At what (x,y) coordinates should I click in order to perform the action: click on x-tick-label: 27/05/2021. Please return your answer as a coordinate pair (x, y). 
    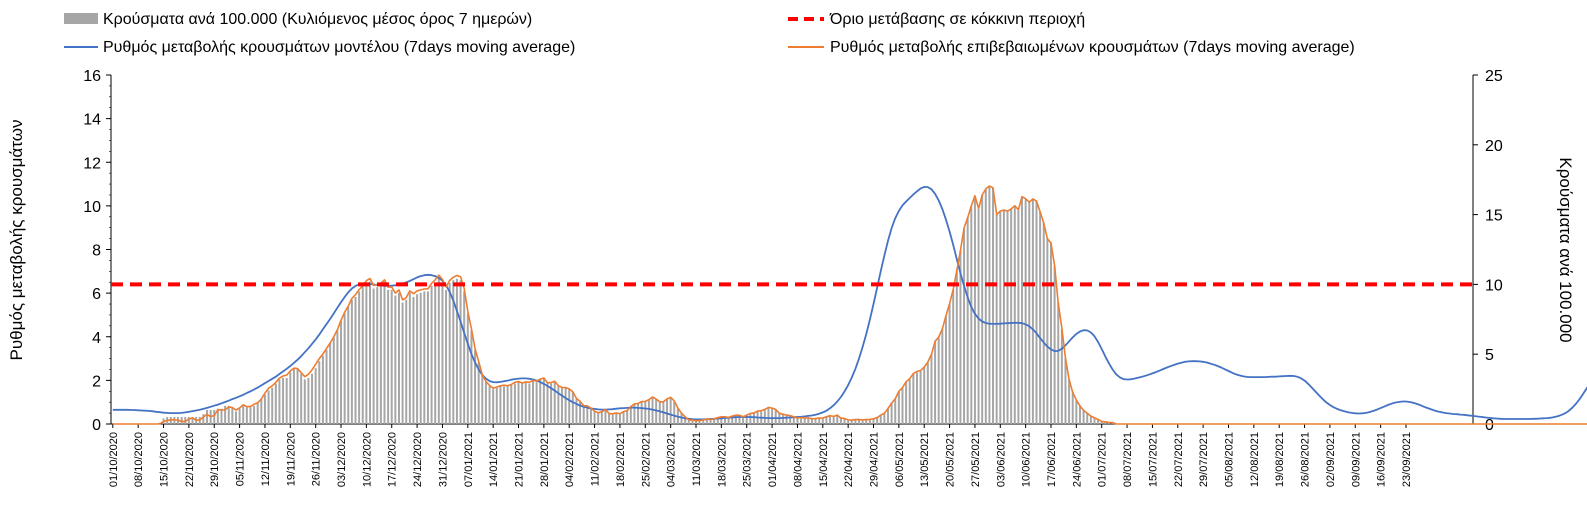
    Looking at the image, I should click on (976, 459).